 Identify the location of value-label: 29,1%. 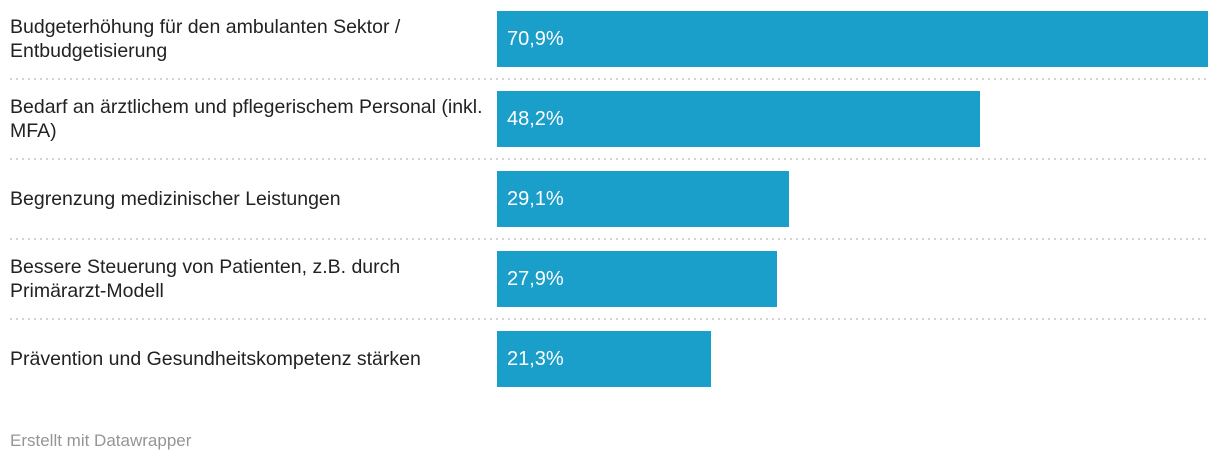
(535, 198).